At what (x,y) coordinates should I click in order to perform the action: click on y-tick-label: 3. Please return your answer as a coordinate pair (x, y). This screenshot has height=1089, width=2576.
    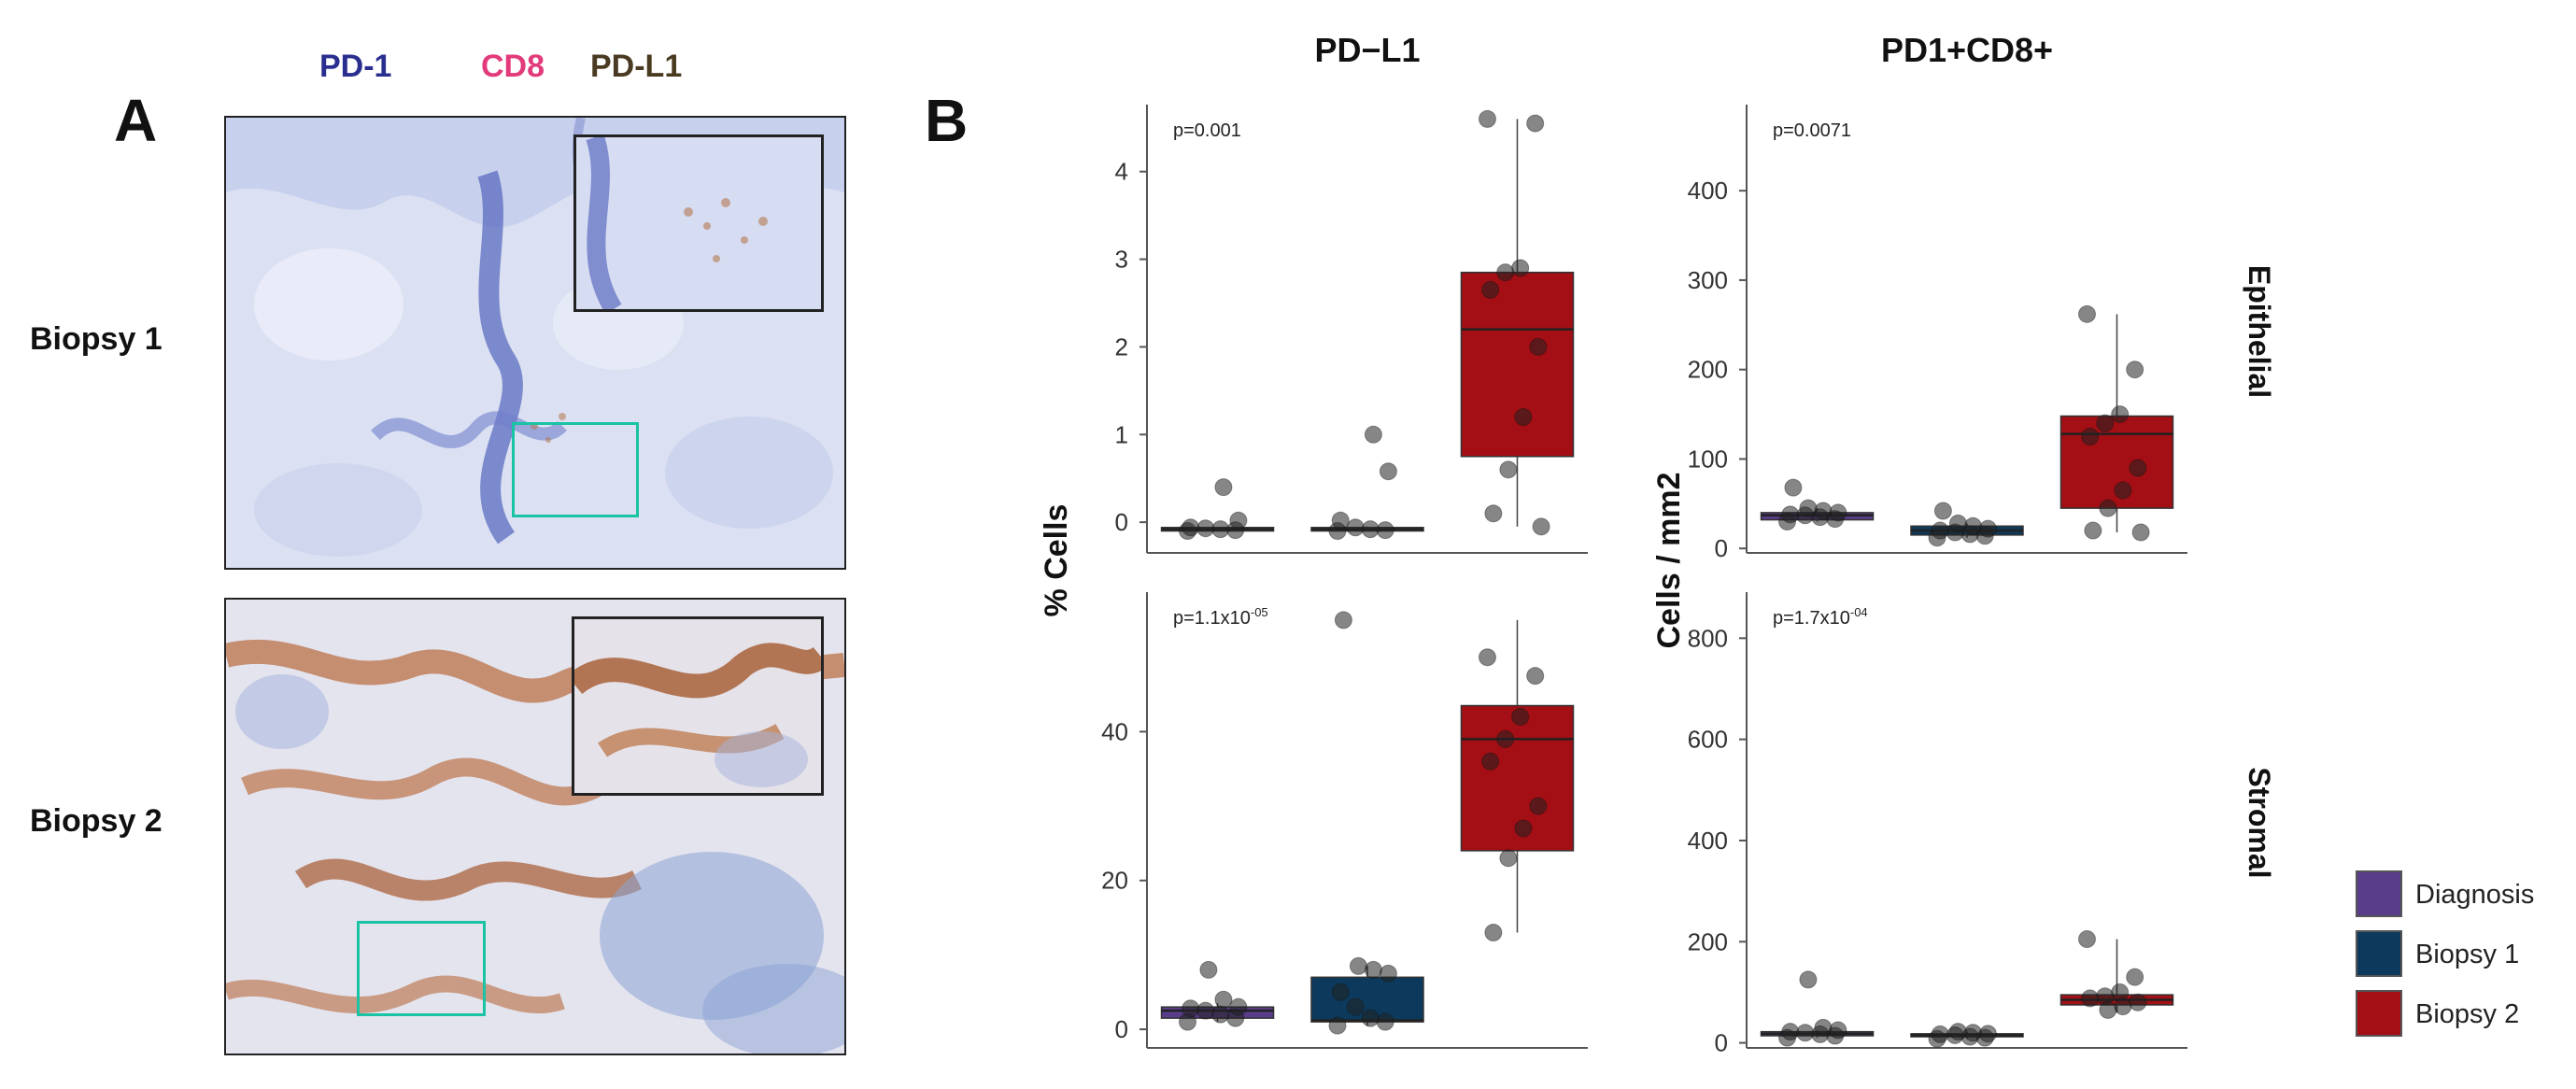
    Looking at the image, I should click on (1121, 260).